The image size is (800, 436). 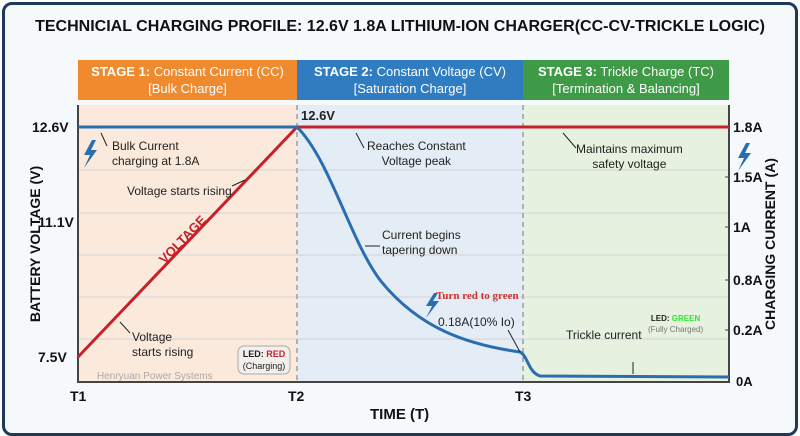 What do you see at coordinates (400, 414) in the screenshot?
I see `x-axis-title: TIME (T)` at bounding box center [400, 414].